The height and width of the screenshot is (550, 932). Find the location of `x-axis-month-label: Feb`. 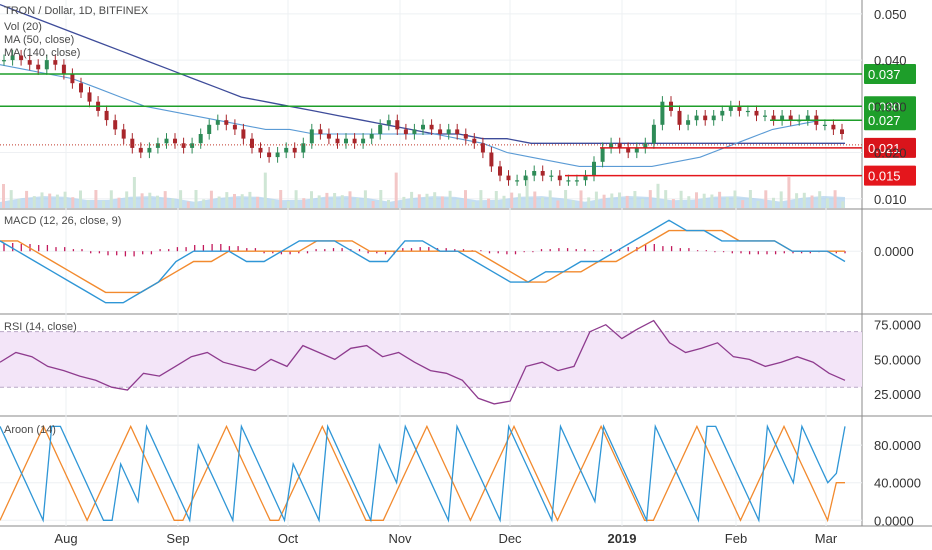

x-axis-month-label: Feb is located at coordinates (736, 538).